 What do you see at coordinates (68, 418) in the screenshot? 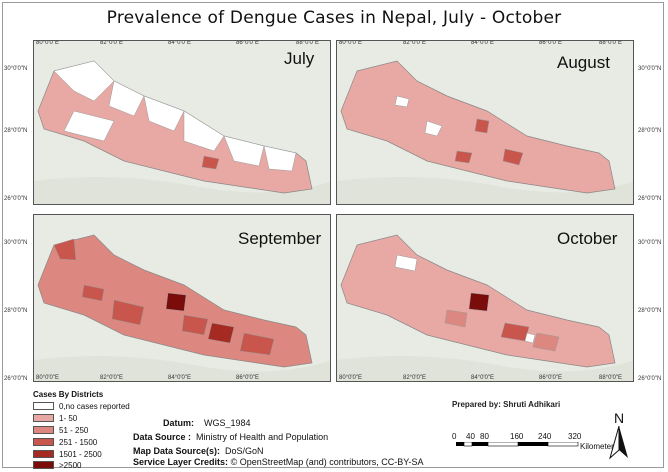
I see `legend-label: 1- 50` at bounding box center [68, 418].